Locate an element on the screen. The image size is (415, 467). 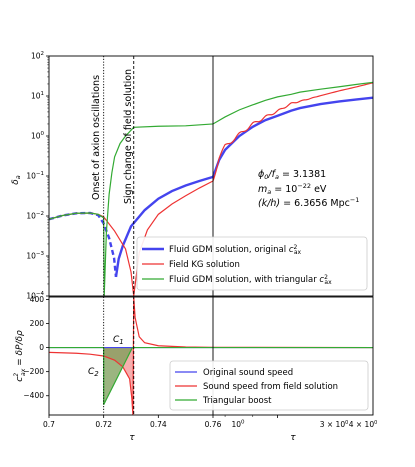
legend-label-field-kg: Field KG solution is located at coordinates (204, 265).